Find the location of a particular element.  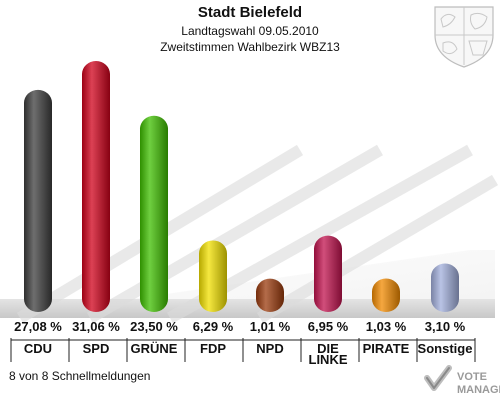

value-label: 27,08 % is located at coordinates (38, 326).